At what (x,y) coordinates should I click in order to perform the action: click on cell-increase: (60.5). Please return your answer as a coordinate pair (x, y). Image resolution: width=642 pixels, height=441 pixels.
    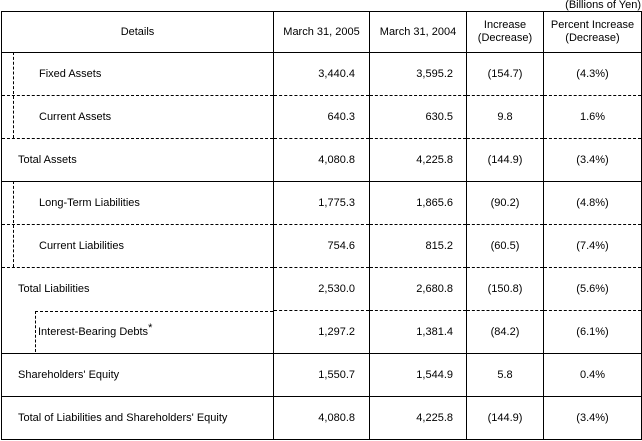
    Looking at the image, I should click on (505, 246).